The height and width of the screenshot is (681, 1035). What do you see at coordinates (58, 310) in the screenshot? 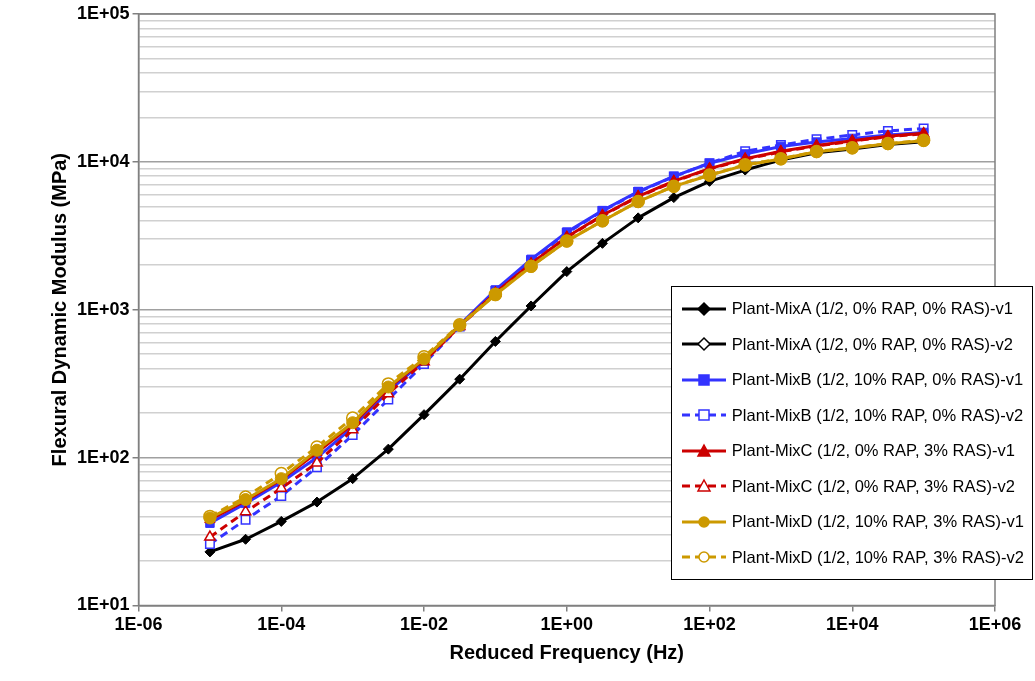
I see `y-axis-title: Flexural Dynamic Modulus (MPa)` at bounding box center [58, 310].